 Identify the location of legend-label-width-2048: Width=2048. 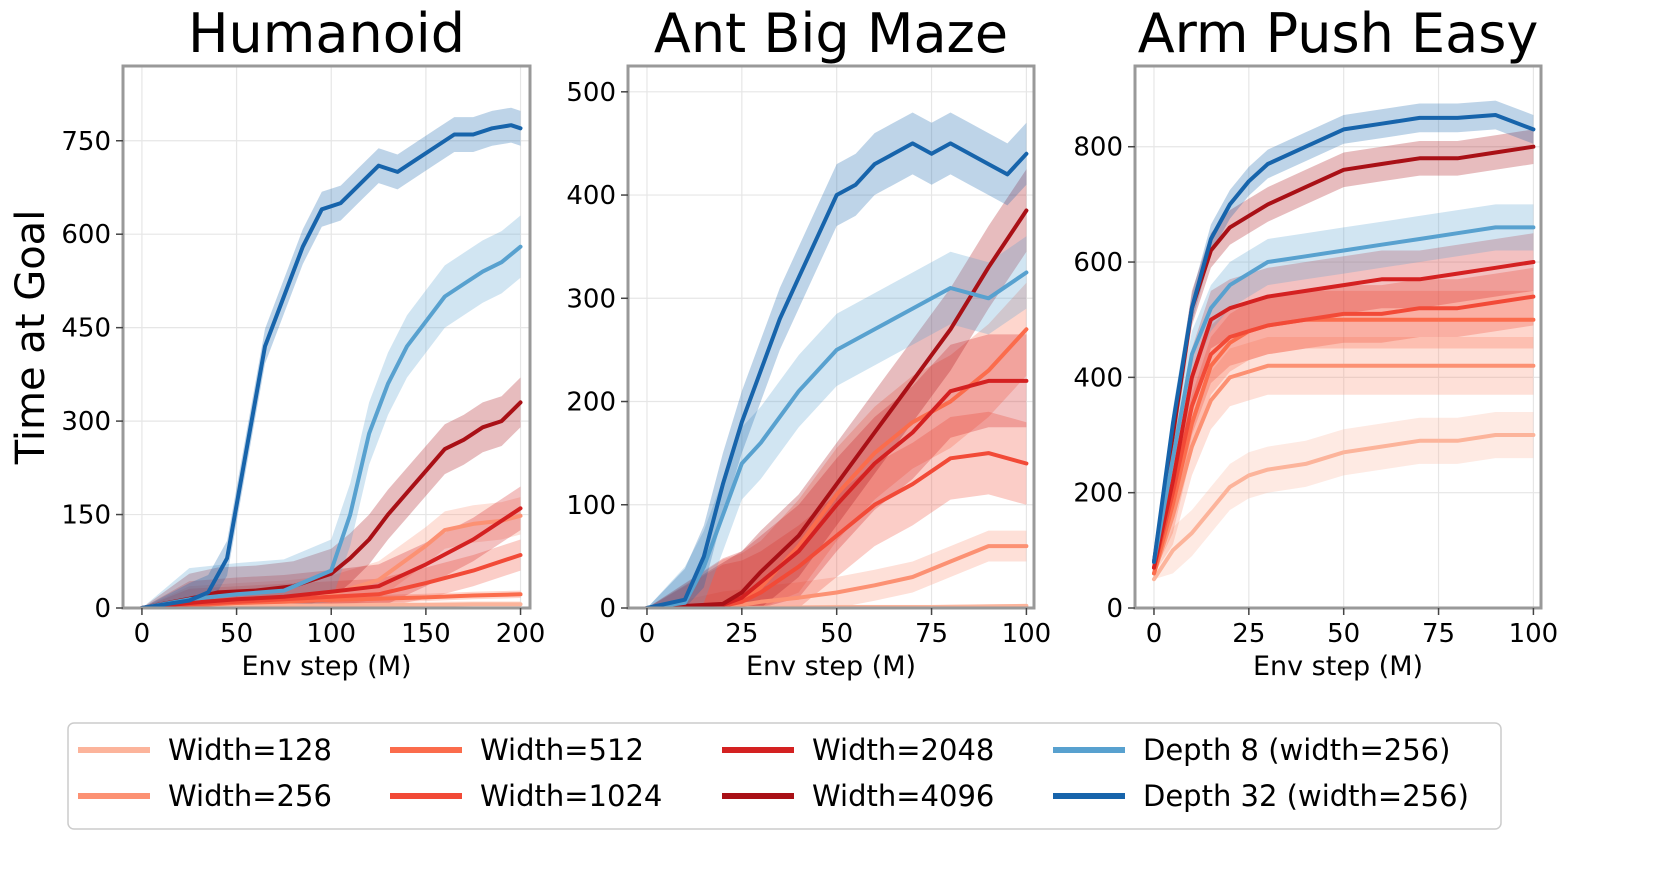
(903, 750).